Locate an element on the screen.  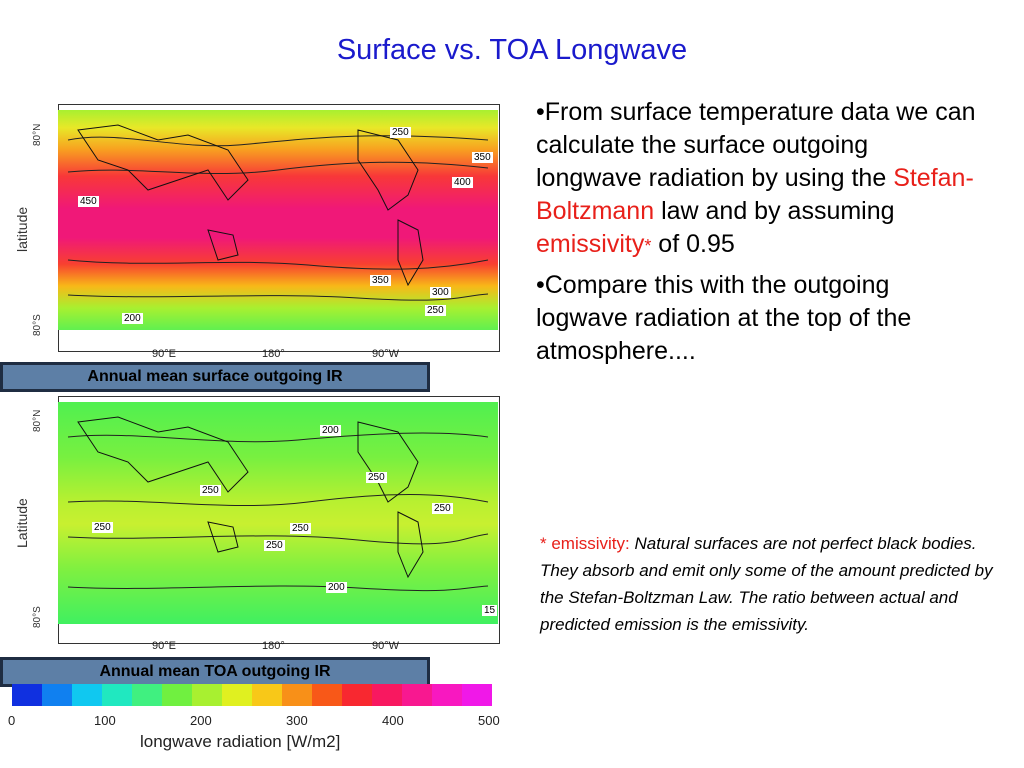
bottom-map-lat-south: 80°S is located at coordinates (37, 617).